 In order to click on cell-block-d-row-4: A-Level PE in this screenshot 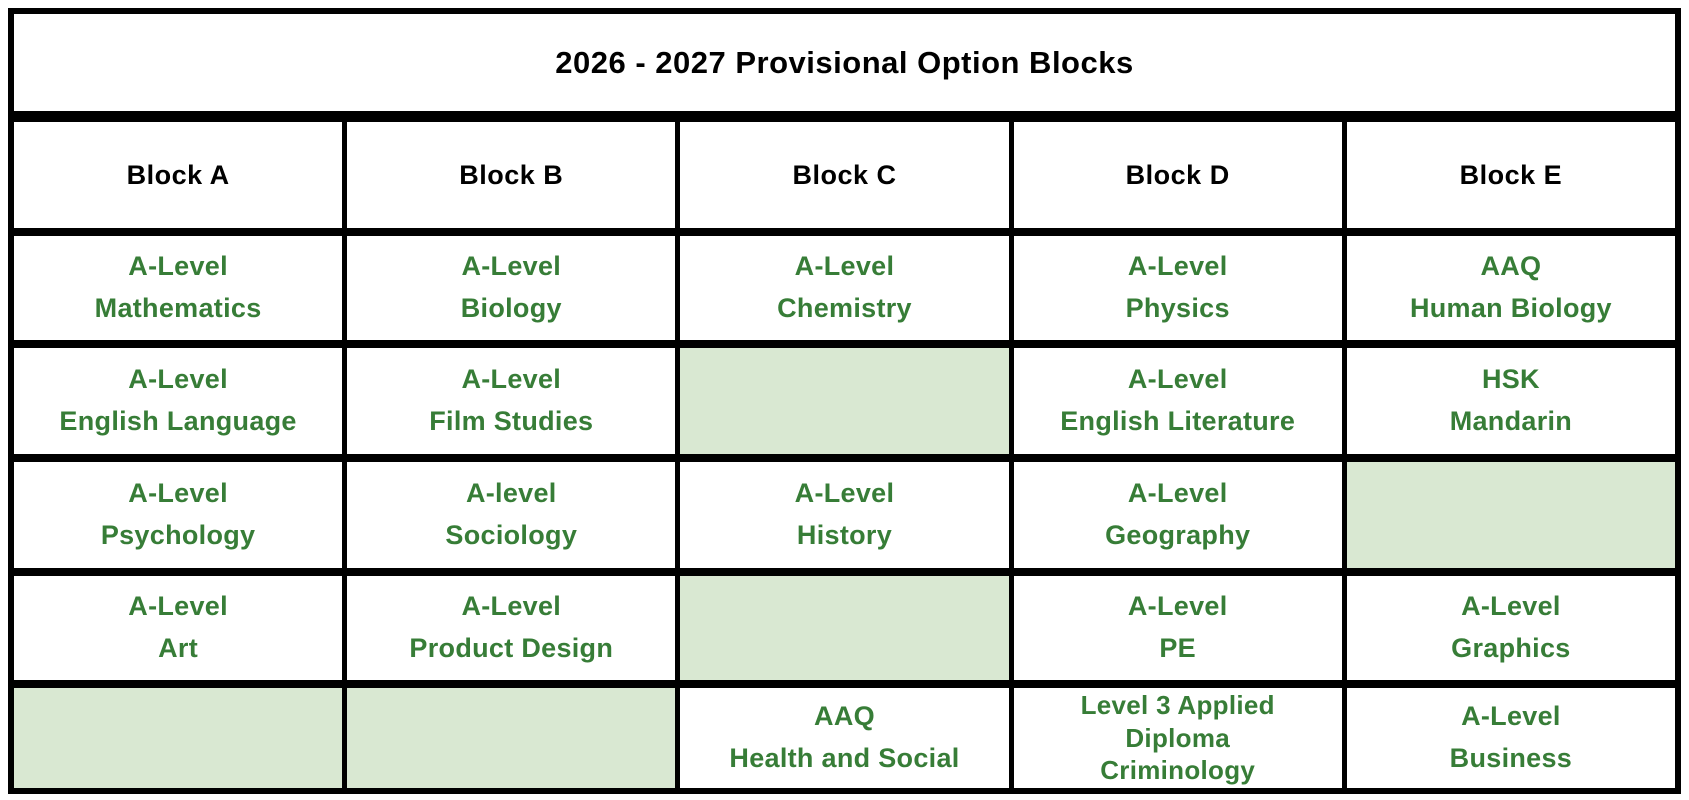, I will do `click(1177, 628)`.